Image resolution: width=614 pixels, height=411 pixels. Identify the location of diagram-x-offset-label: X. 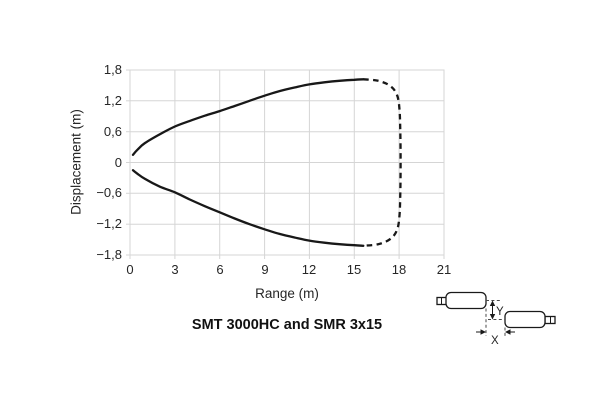
(495, 341).